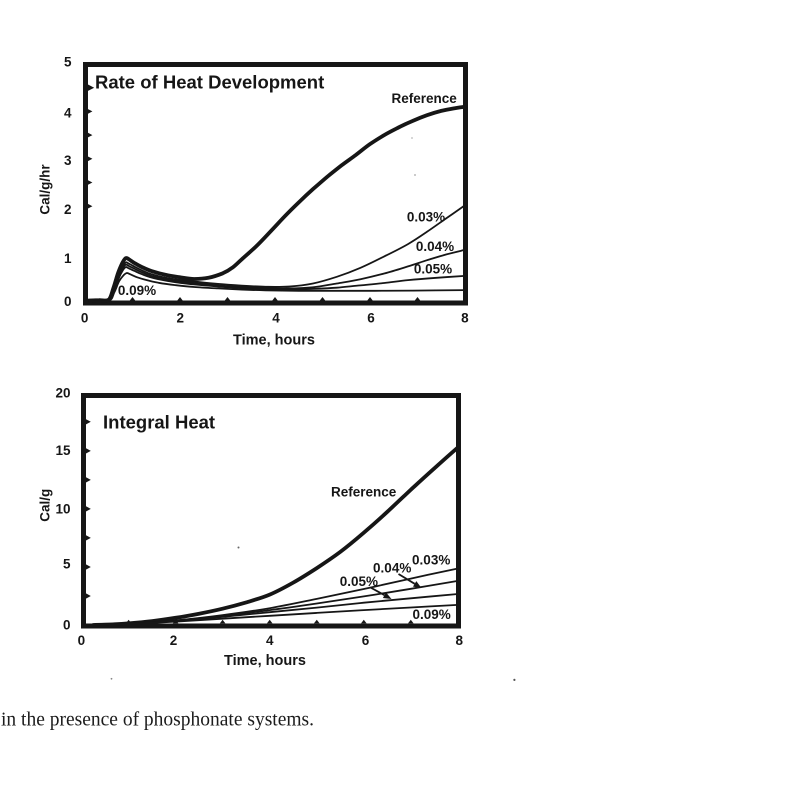 This screenshot has width=800, height=787. What do you see at coordinates (62, 509) in the screenshot?
I see `svg-text: 10` at bounding box center [62, 509].